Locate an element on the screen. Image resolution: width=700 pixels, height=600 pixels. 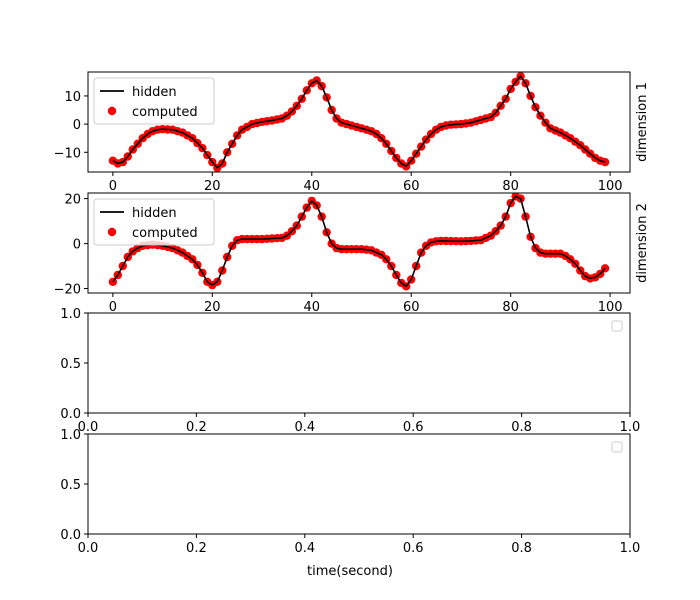
y-tick-label: 20 is located at coordinates (72, 200).